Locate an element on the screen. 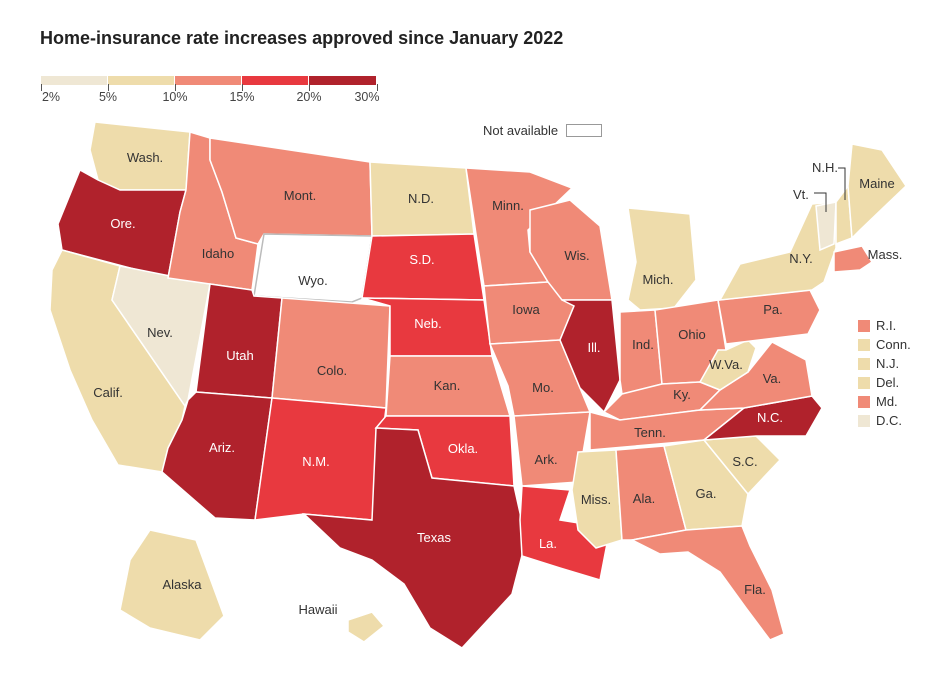 The width and height of the screenshot is (930, 683). state-fl is located at coordinates (707, 583).